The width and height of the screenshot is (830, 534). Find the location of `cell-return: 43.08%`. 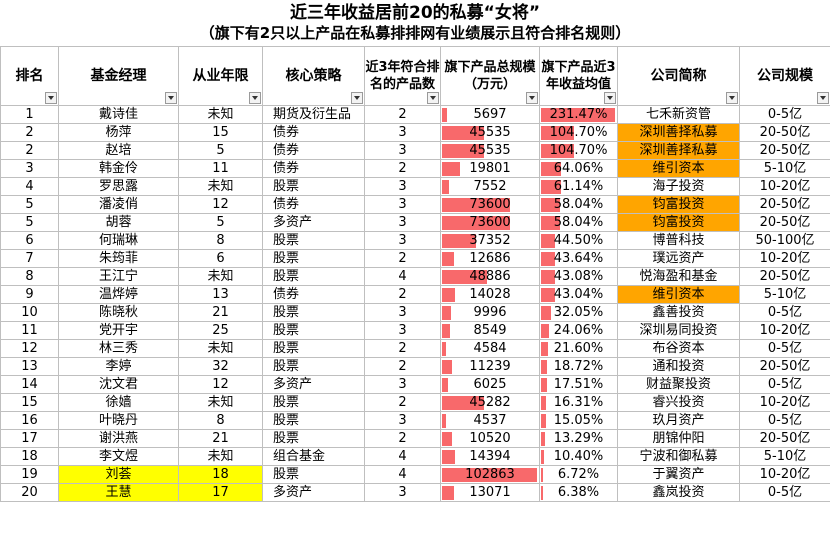

cell-return: 43.08% is located at coordinates (578, 276).